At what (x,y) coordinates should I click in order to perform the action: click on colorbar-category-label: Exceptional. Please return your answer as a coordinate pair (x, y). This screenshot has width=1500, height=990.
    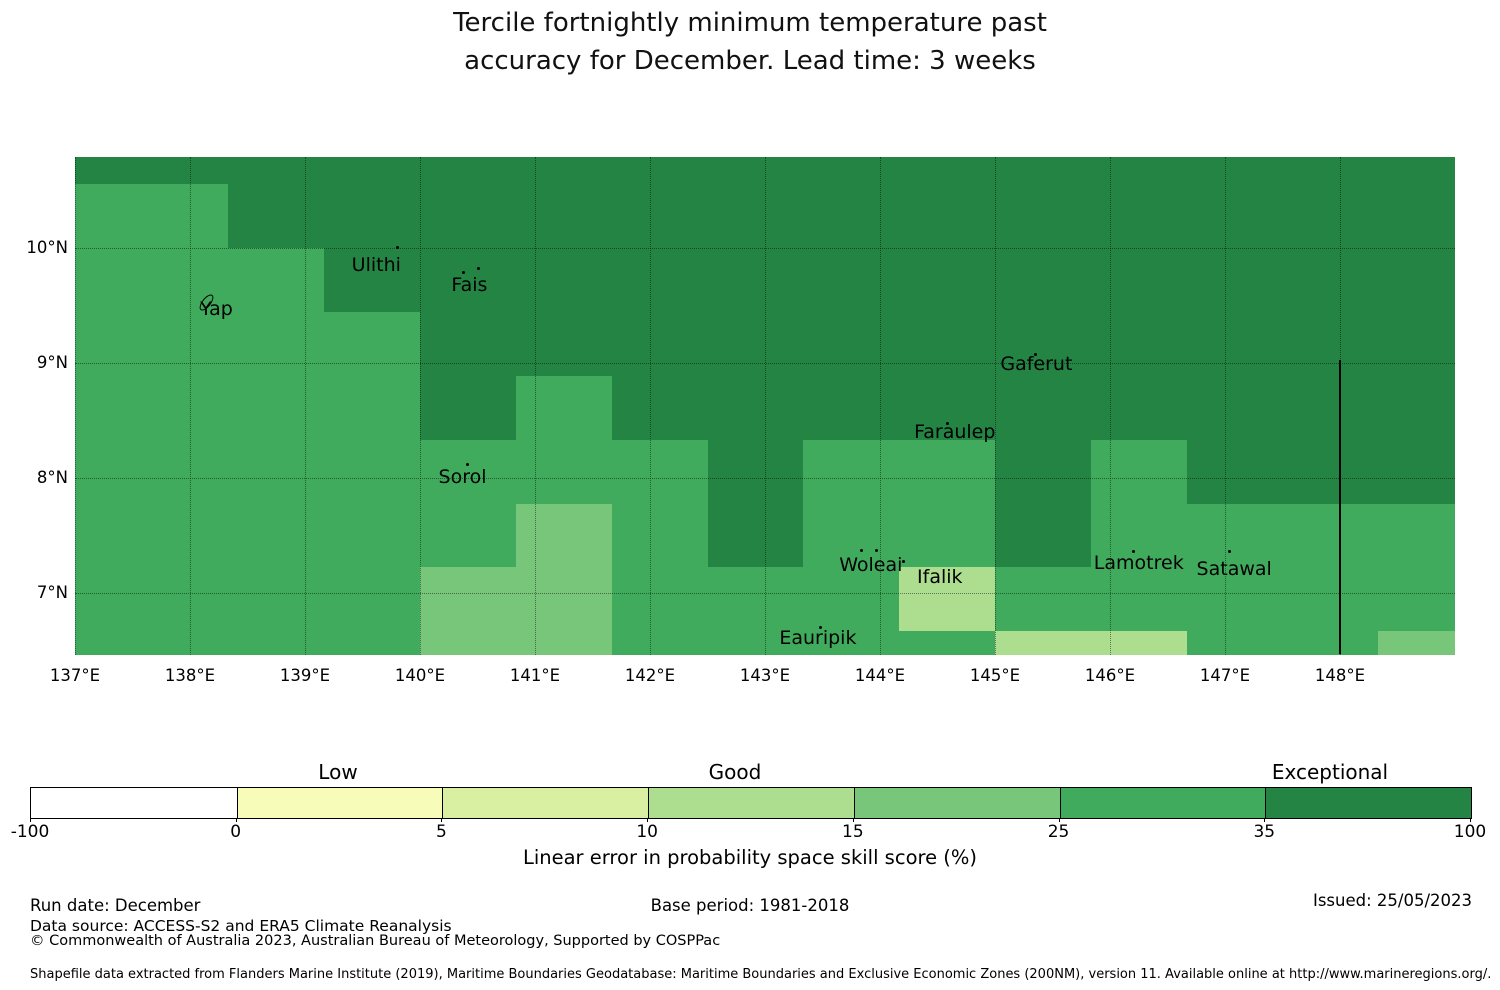
    Looking at the image, I should click on (1330, 772).